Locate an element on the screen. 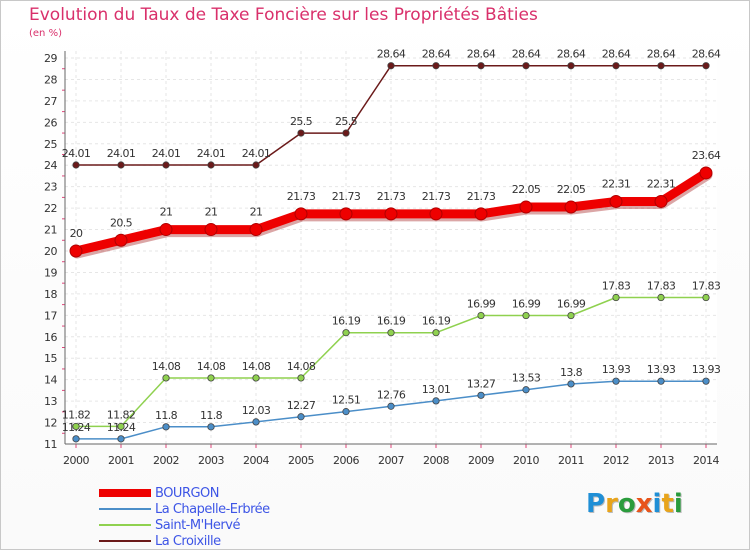 Image resolution: width=750 pixels, height=550 pixels. logo-letter: o is located at coordinates (626, 504).